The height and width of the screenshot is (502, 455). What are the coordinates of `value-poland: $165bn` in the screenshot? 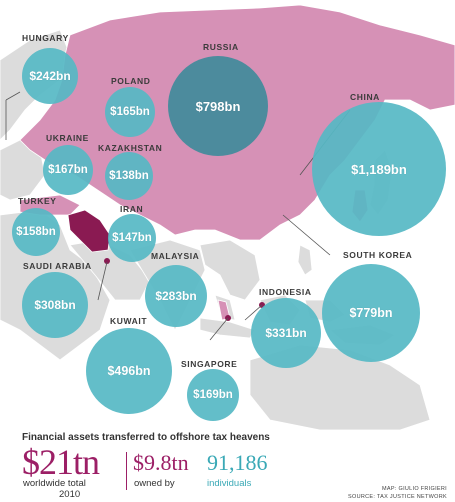 It's located at (130, 112).